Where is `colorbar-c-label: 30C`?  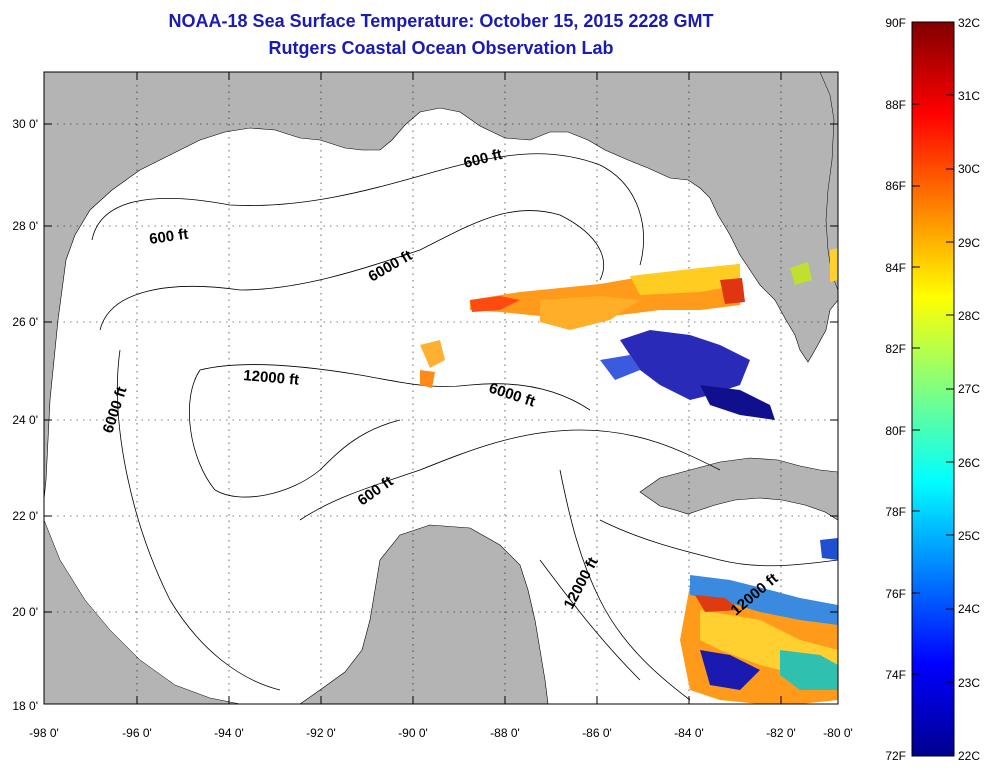
colorbar-c-label: 30C is located at coordinates (969, 169).